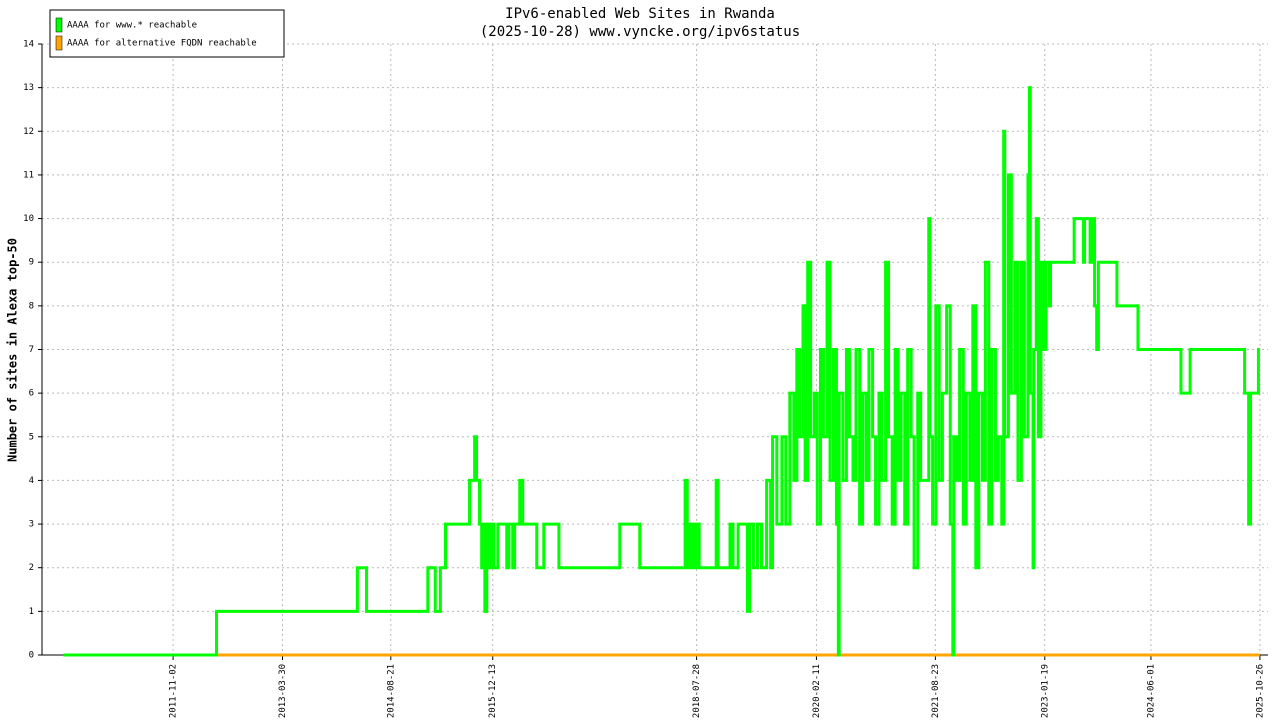 This screenshot has height=720, width=1280. I want to click on y-tick-label: 8, so click(31, 306).